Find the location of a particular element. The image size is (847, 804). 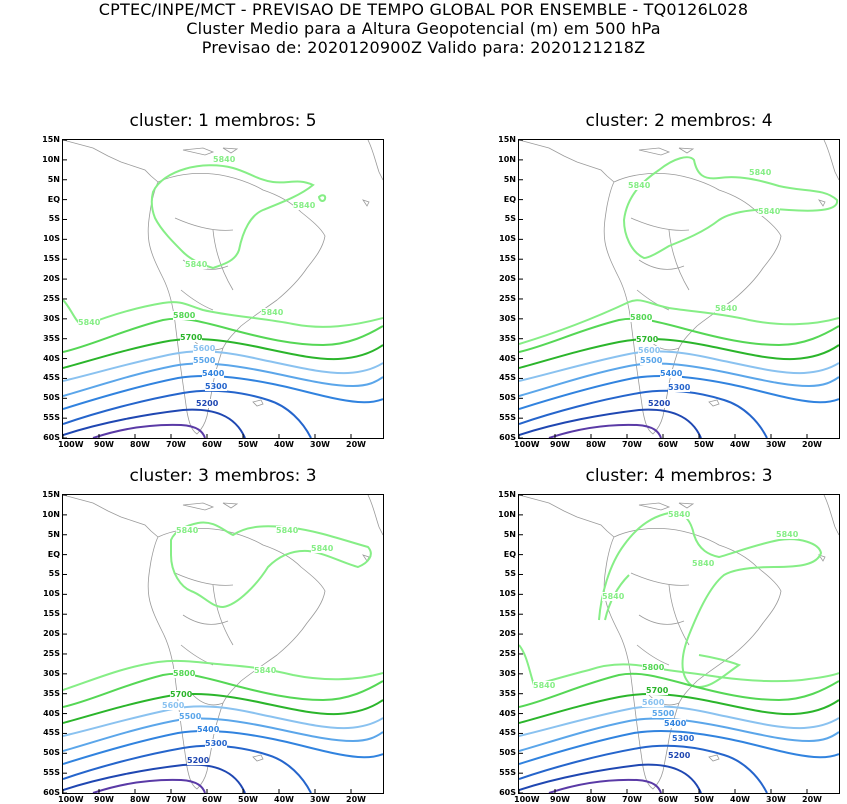

contour-label: 5600 is located at coordinates (173, 705).